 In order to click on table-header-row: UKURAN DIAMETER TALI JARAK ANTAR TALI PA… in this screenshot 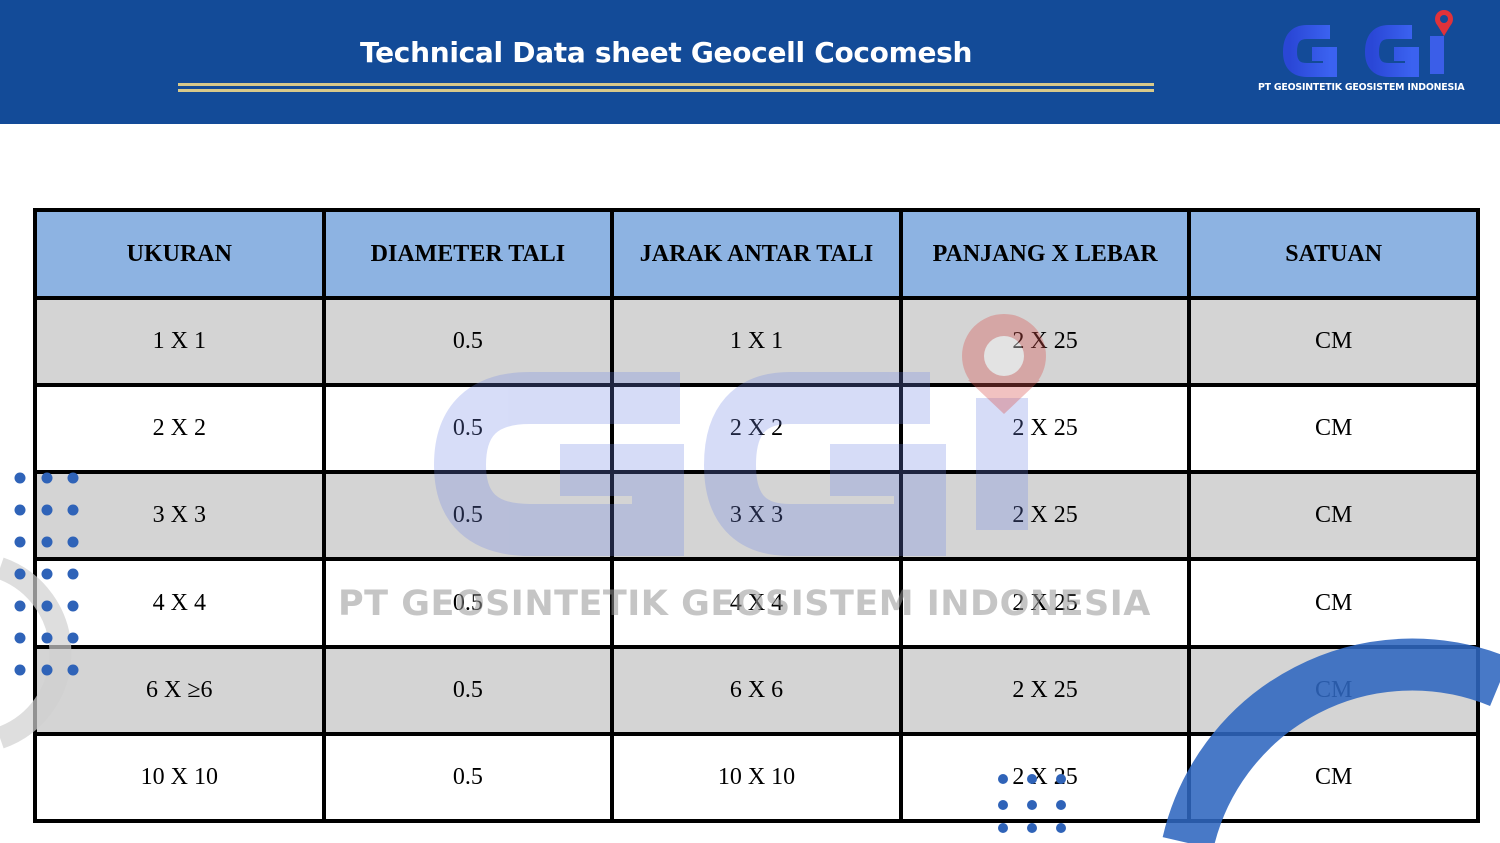, I will do `click(756, 254)`.